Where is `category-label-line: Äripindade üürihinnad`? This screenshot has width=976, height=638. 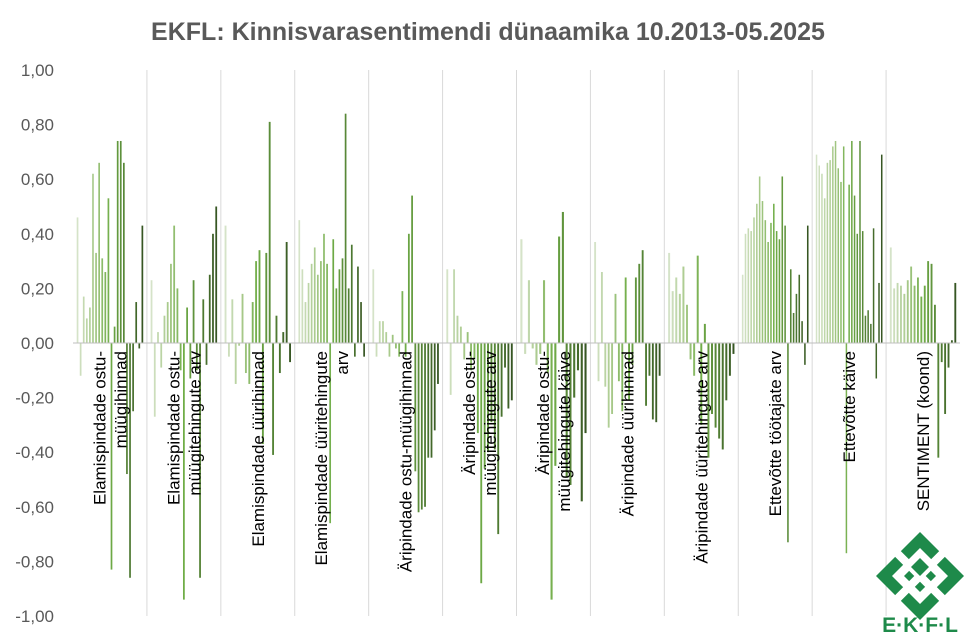 category-label-line: Äripindade üürihinnad is located at coordinates (627, 433).